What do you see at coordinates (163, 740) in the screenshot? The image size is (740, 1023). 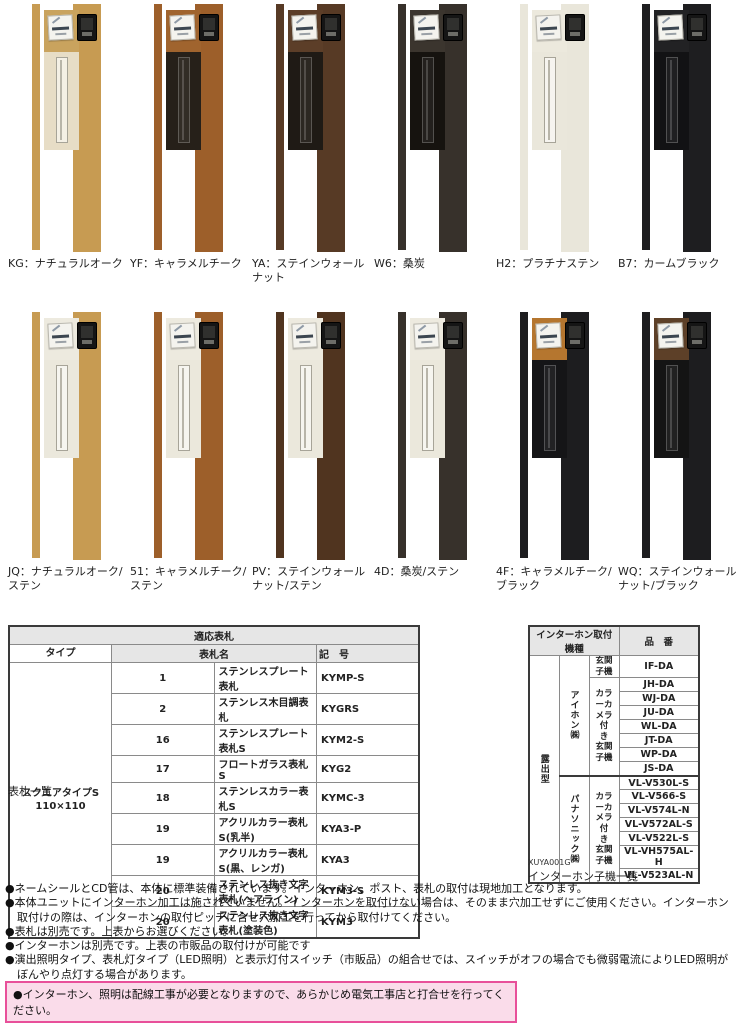 I see `nameplate-number: 16` at bounding box center [163, 740].